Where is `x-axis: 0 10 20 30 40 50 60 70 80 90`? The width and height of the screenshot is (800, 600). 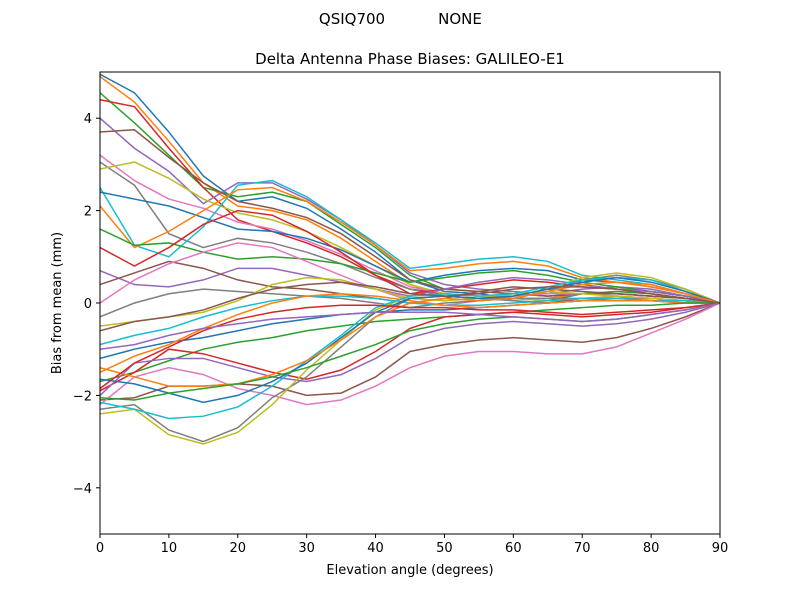
x-axis: 0 10 20 30 40 50 60 70 80 90 is located at coordinates (412, 545).